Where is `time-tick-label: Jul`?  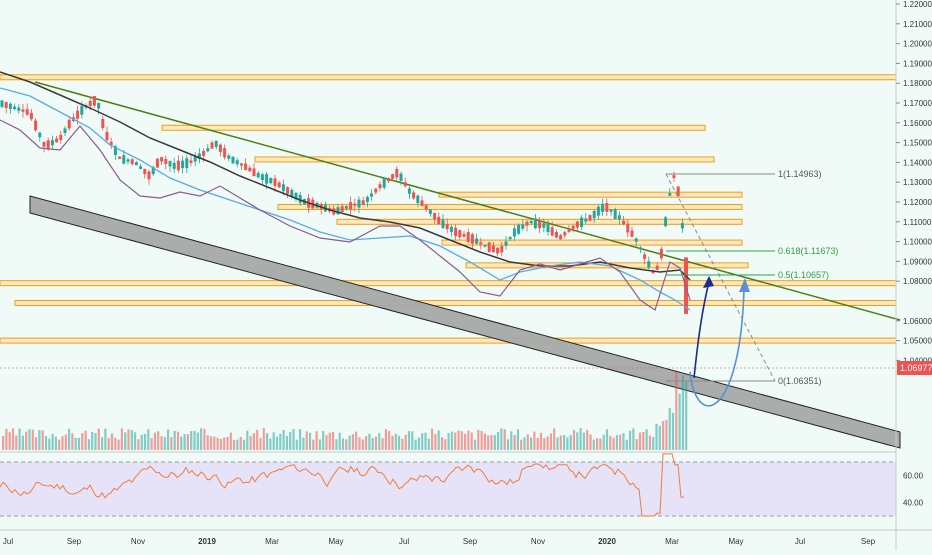
time-tick-label: Jul is located at coordinates (8, 541).